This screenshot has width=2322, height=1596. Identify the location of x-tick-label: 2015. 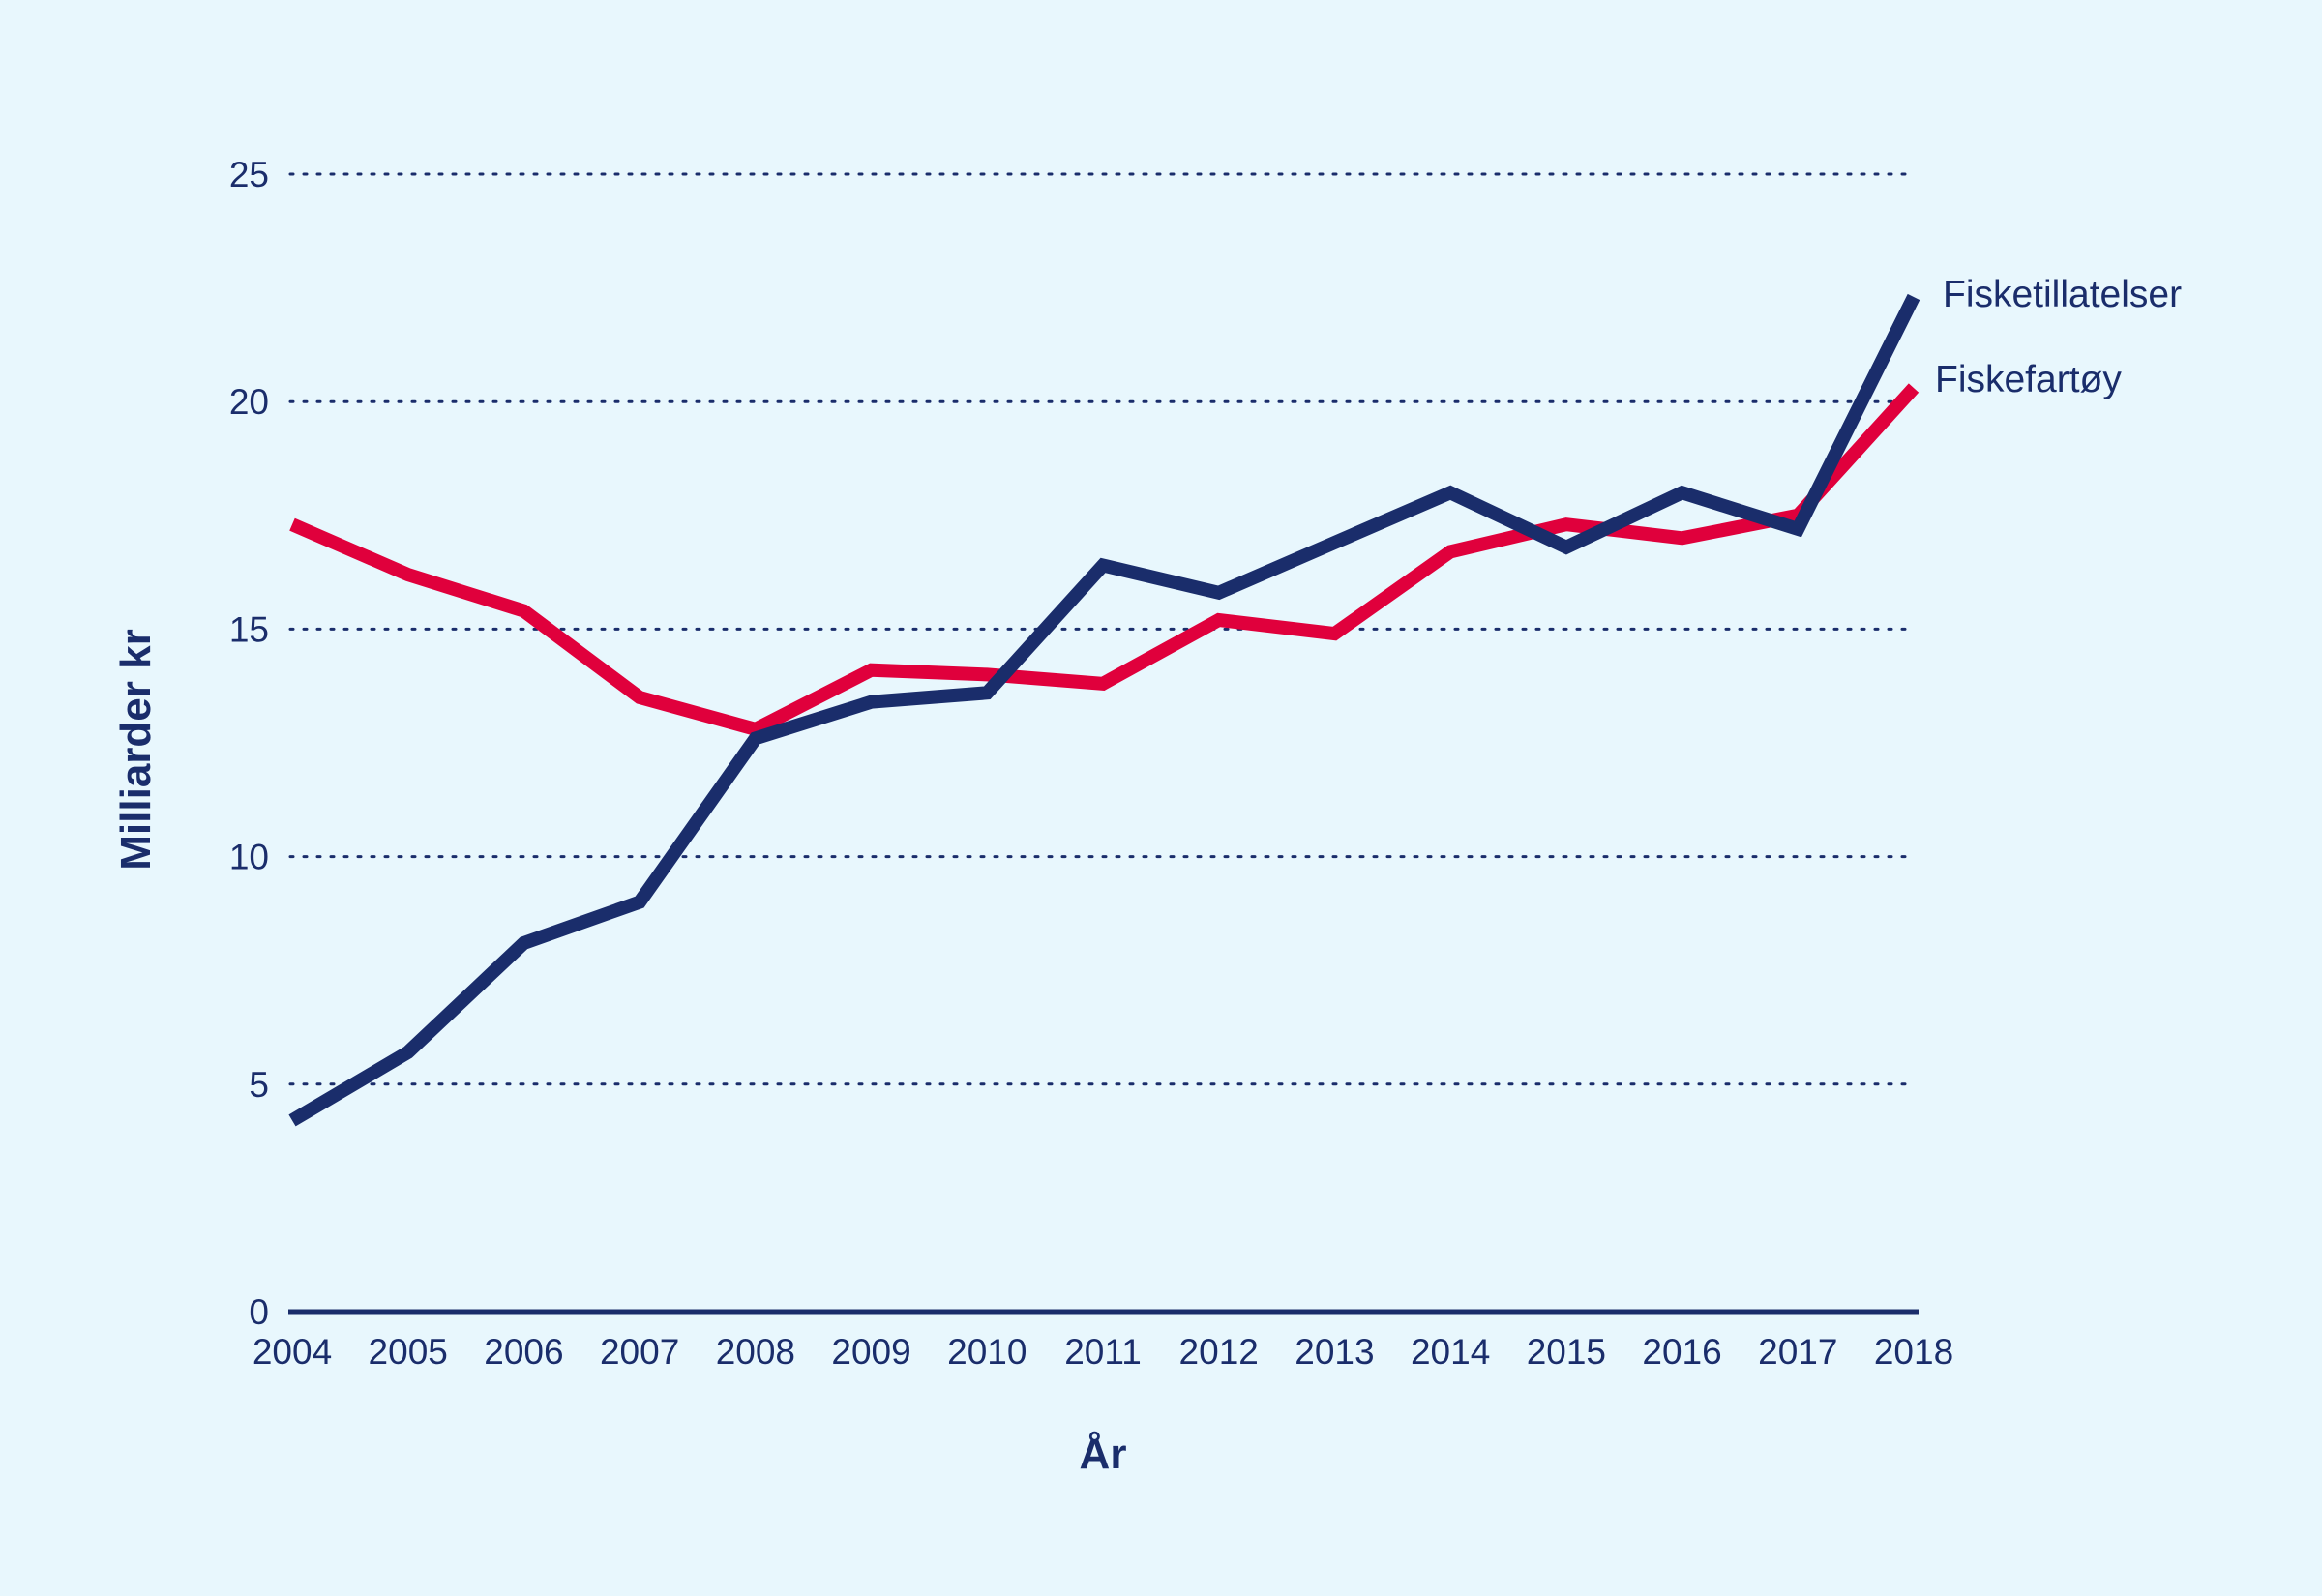
(1566, 1352).